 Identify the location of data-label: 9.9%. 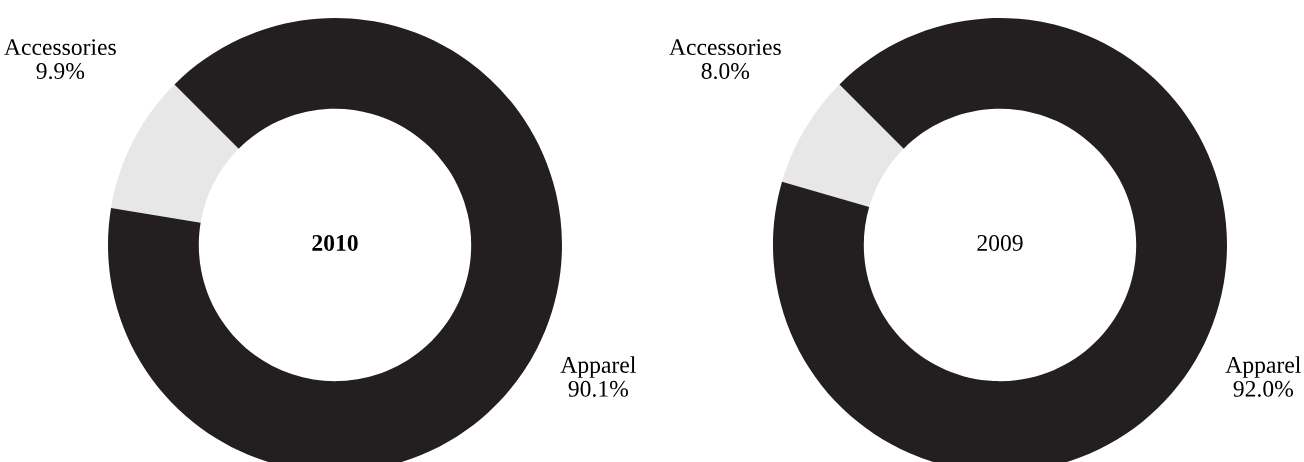
(60, 71).